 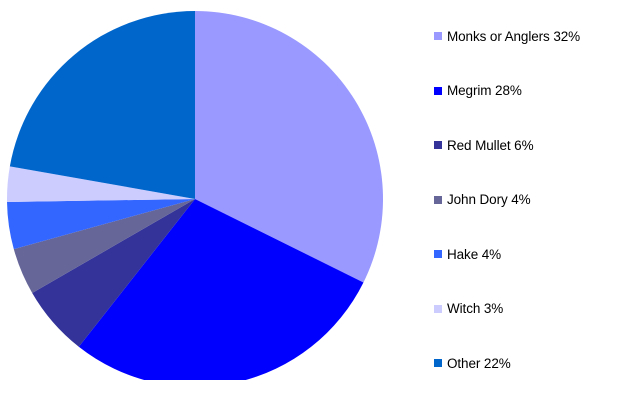 I want to click on legend-label-3: John Dory 4%, so click(x=489, y=199).